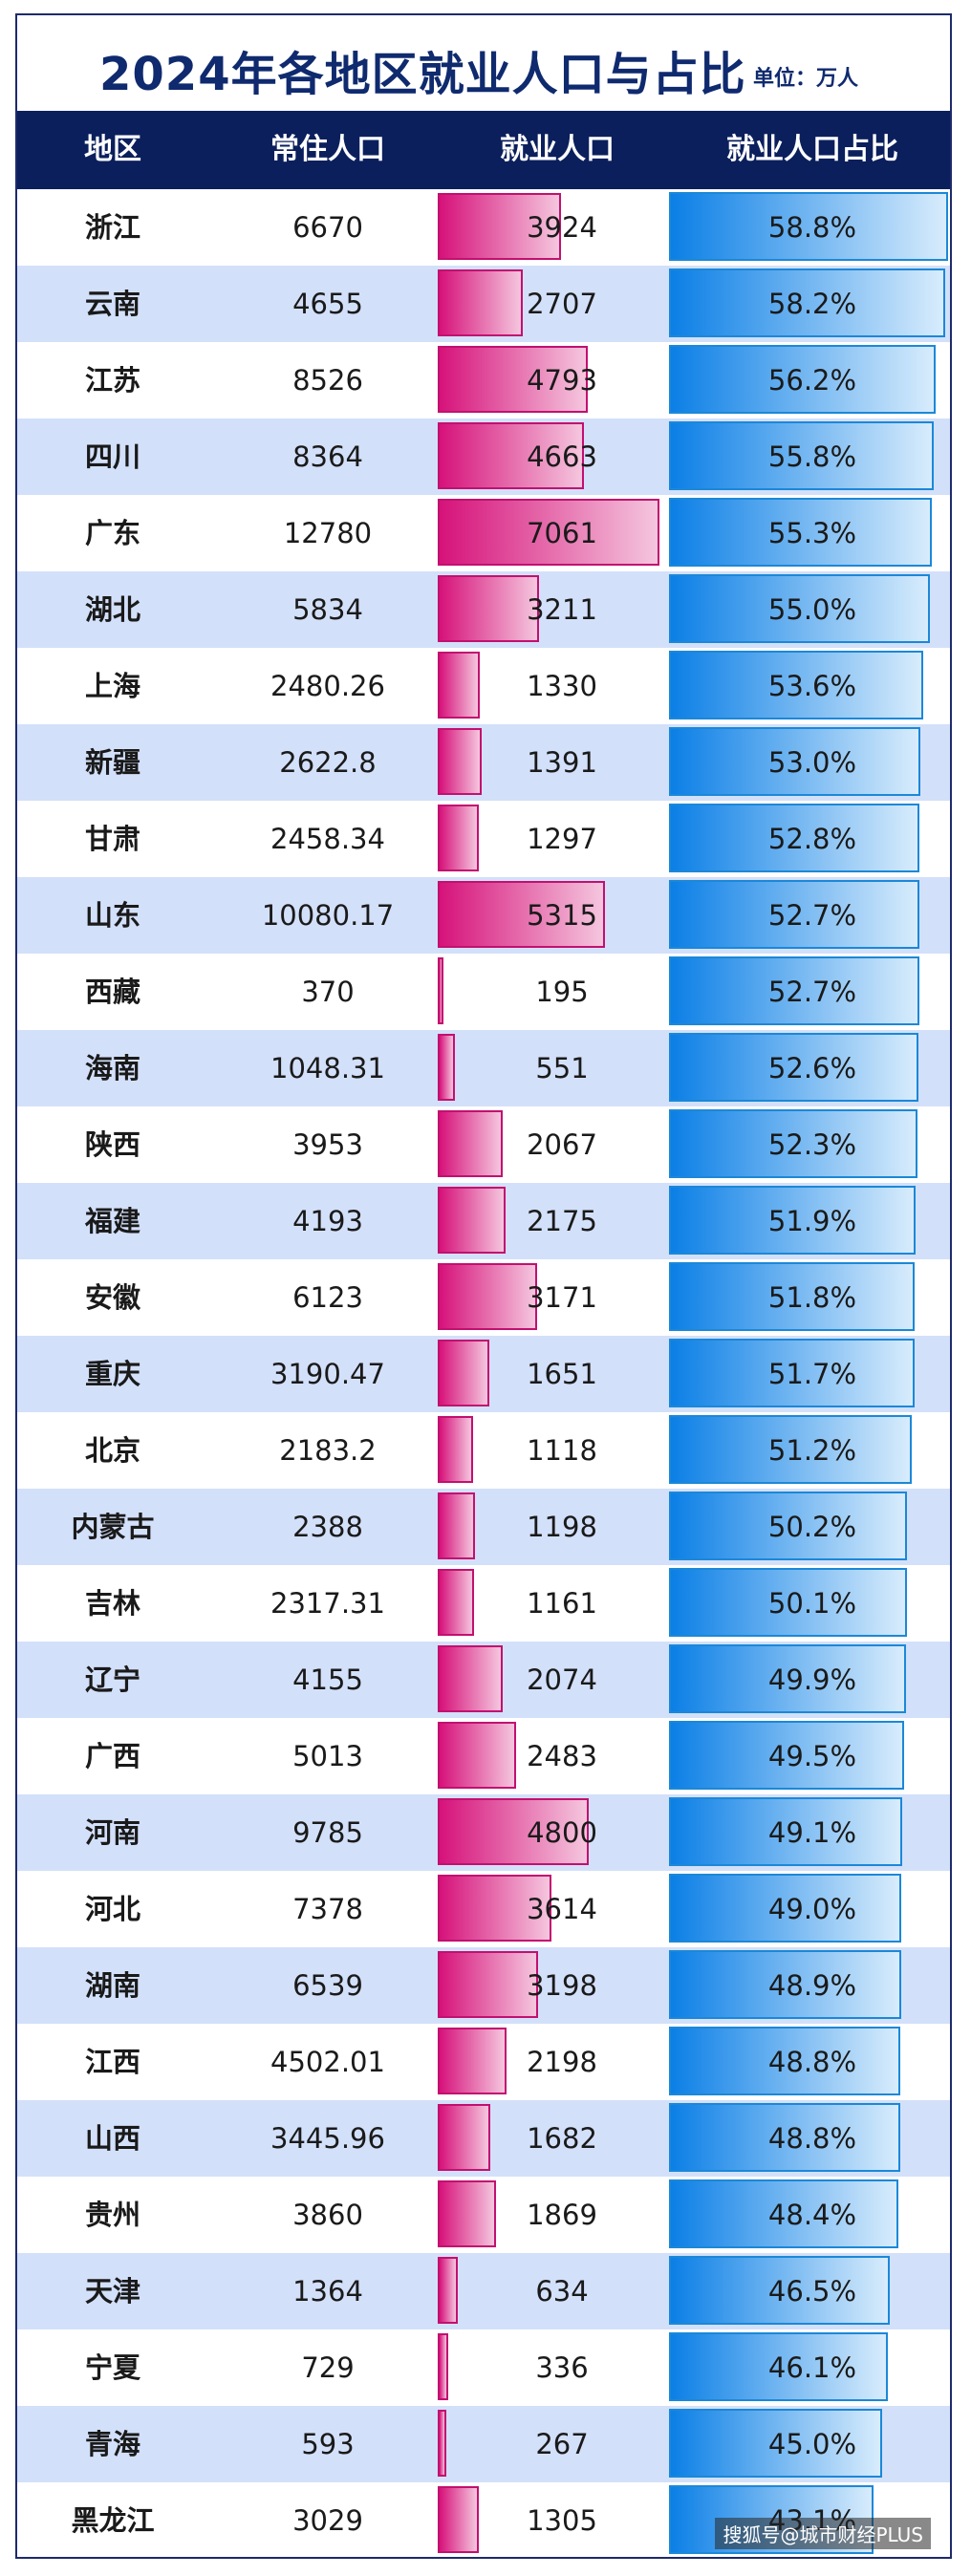  What do you see at coordinates (327, 2520) in the screenshot?
I see `population-value: 3029` at bounding box center [327, 2520].